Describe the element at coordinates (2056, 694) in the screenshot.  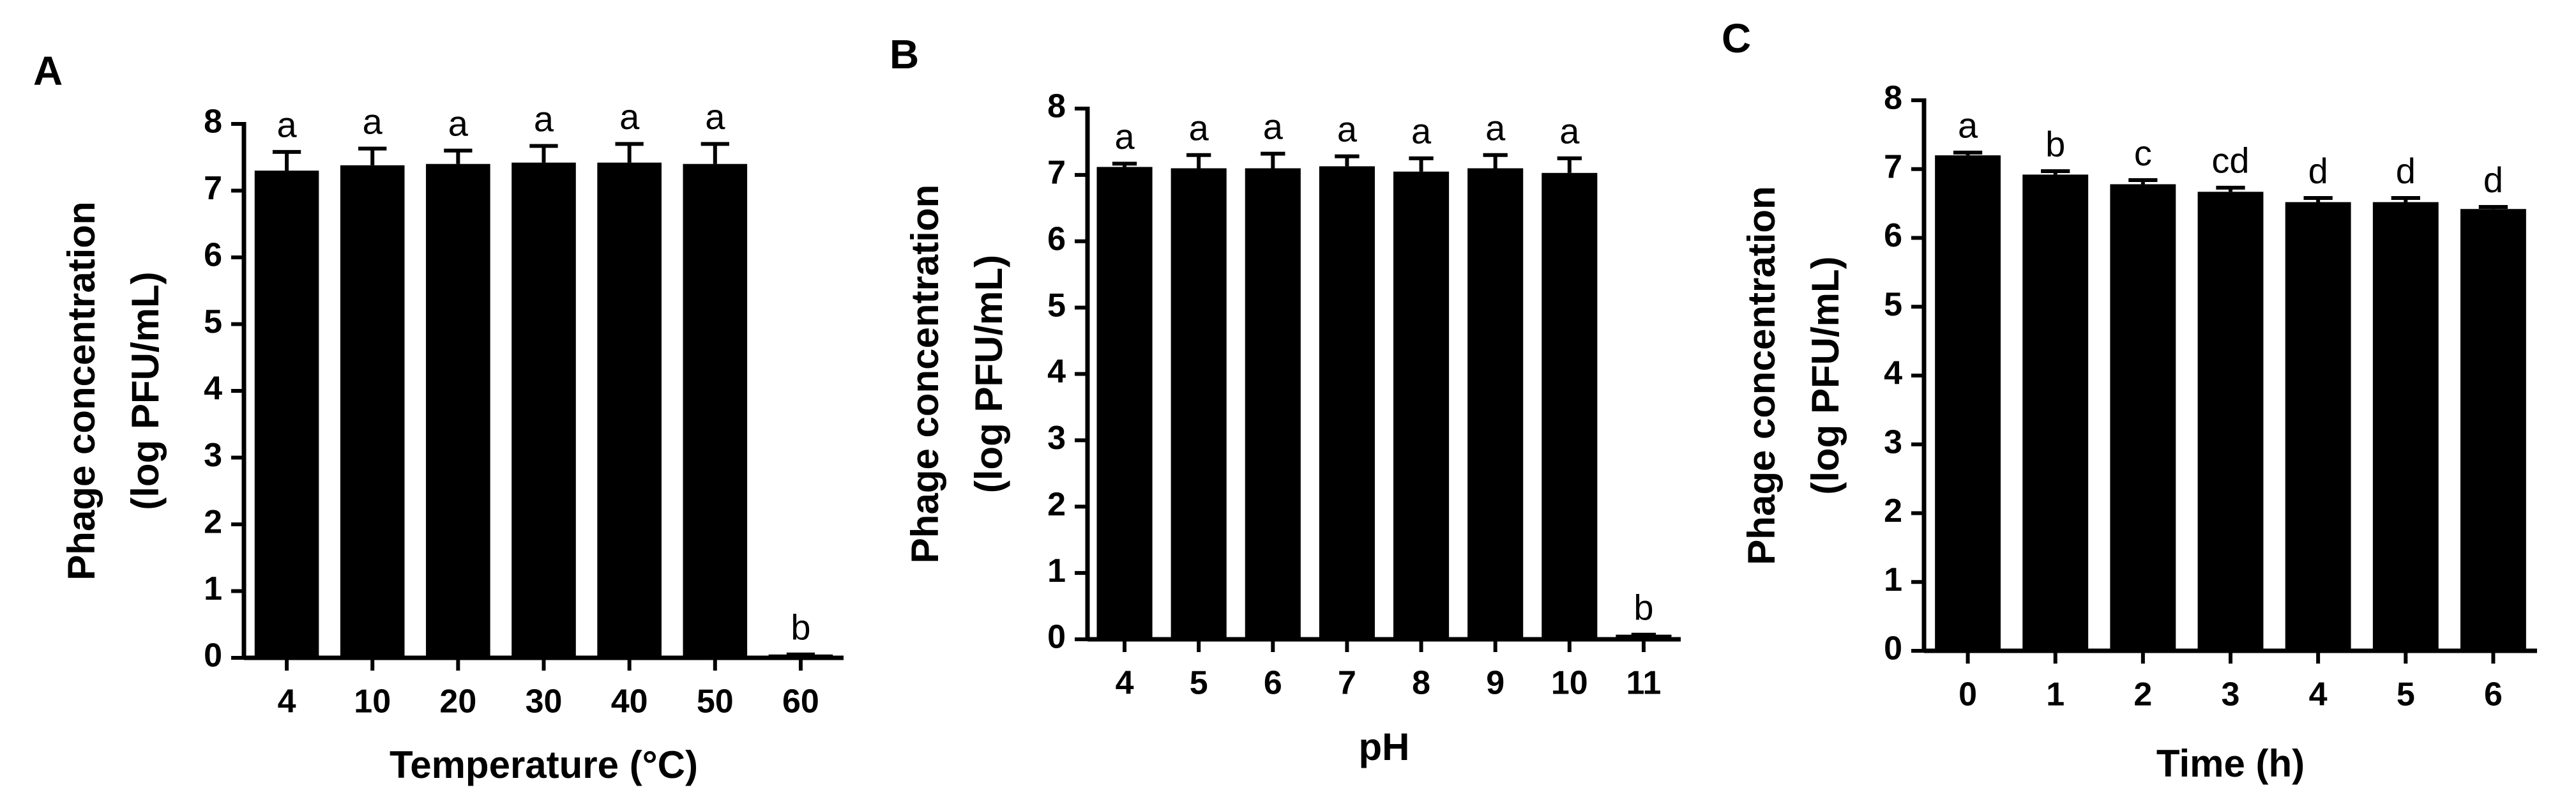
I see `x-tick-label: 1` at that location.